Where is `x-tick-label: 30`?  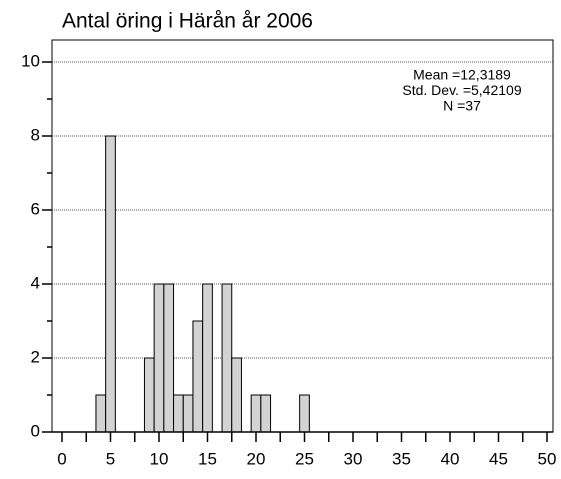 x-tick-label: 30 is located at coordinates (353, 458).